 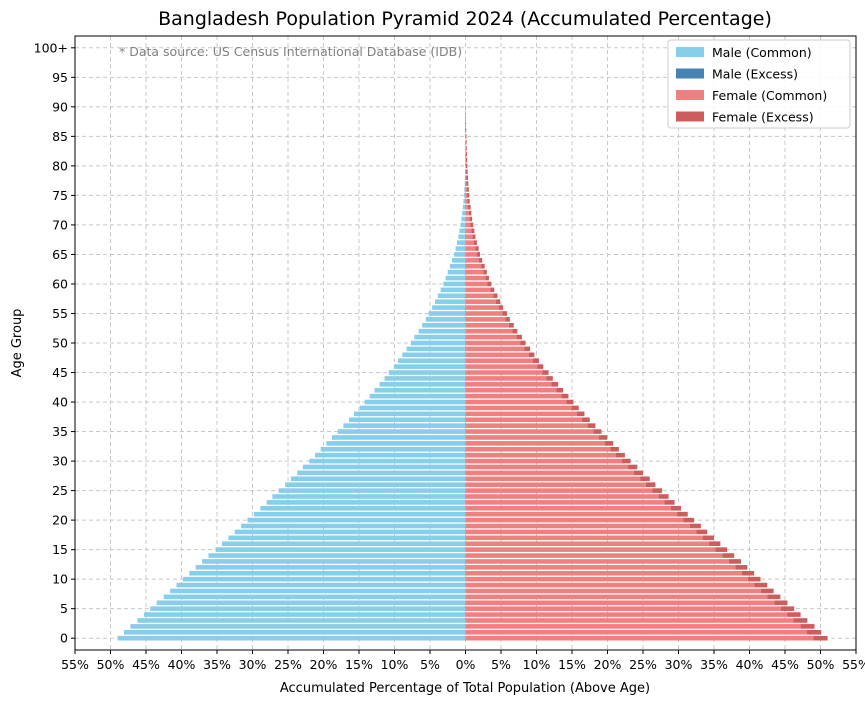 What do you see at coordinates (60, 461) in the screenshot?
I see `y-tick-label-6: 30` at bounding box center [60, 461].